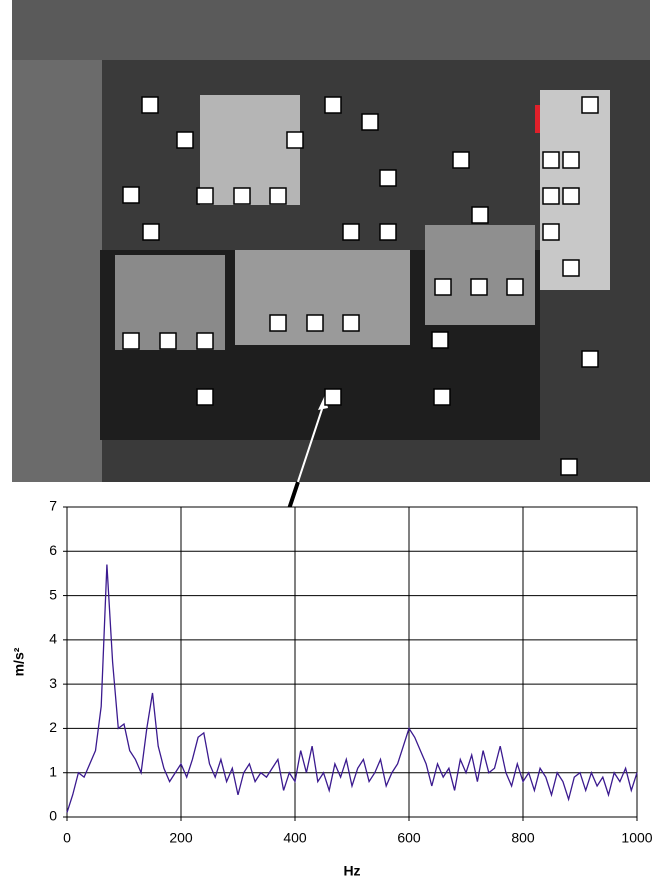  What do you see at coordinates (250, 150) in the screenshot?
I see `transformer` at bounding box center [250, 150].